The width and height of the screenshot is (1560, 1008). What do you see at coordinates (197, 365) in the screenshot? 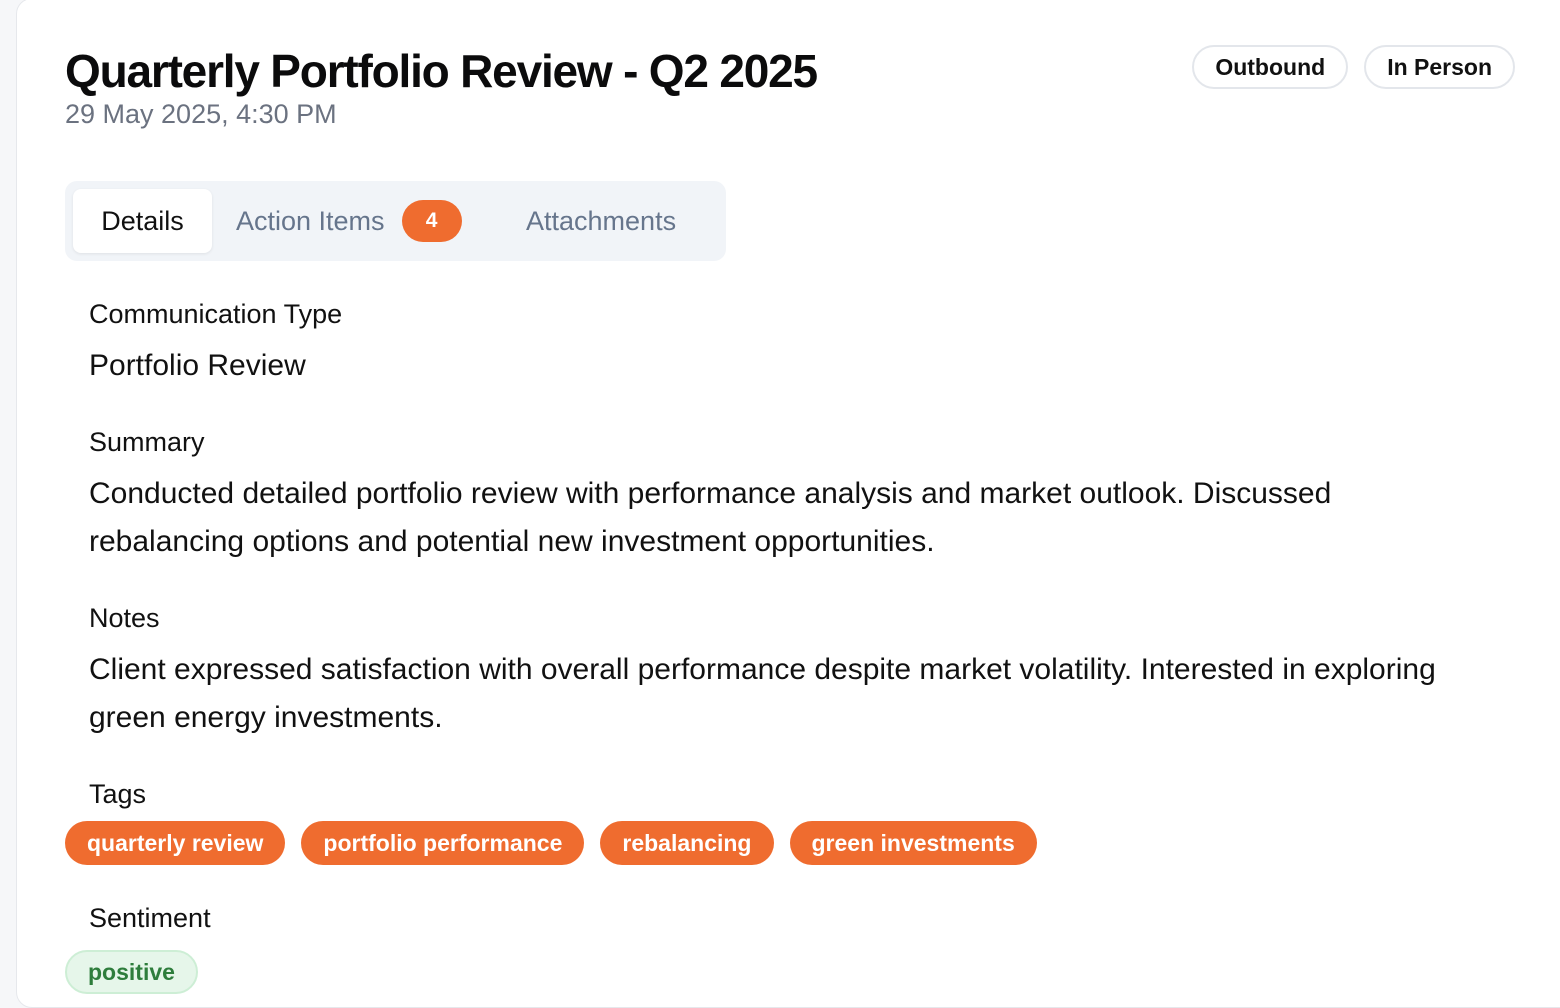
I see `communication-type-value: Portfolio Review` at bounding box center [197, 365].